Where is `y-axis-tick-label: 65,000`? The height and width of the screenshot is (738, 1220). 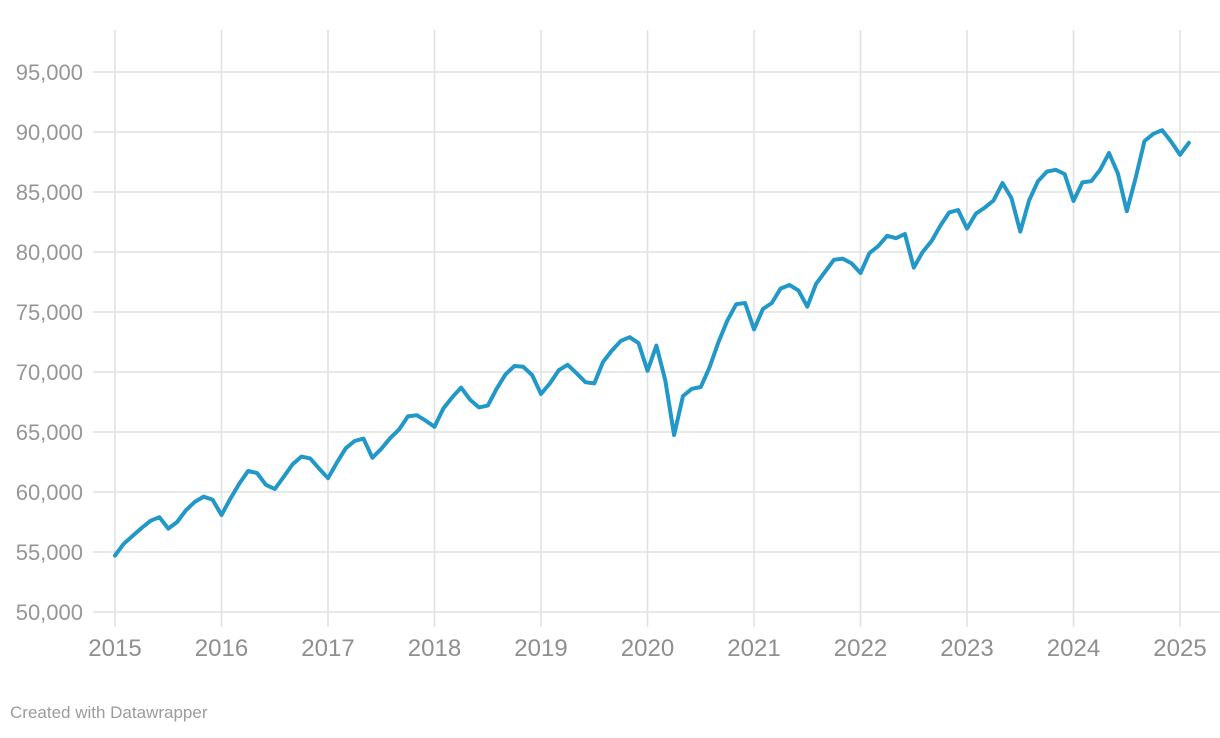 y-axis-tick-label: 65,000 is located at coordinates (49, 432).